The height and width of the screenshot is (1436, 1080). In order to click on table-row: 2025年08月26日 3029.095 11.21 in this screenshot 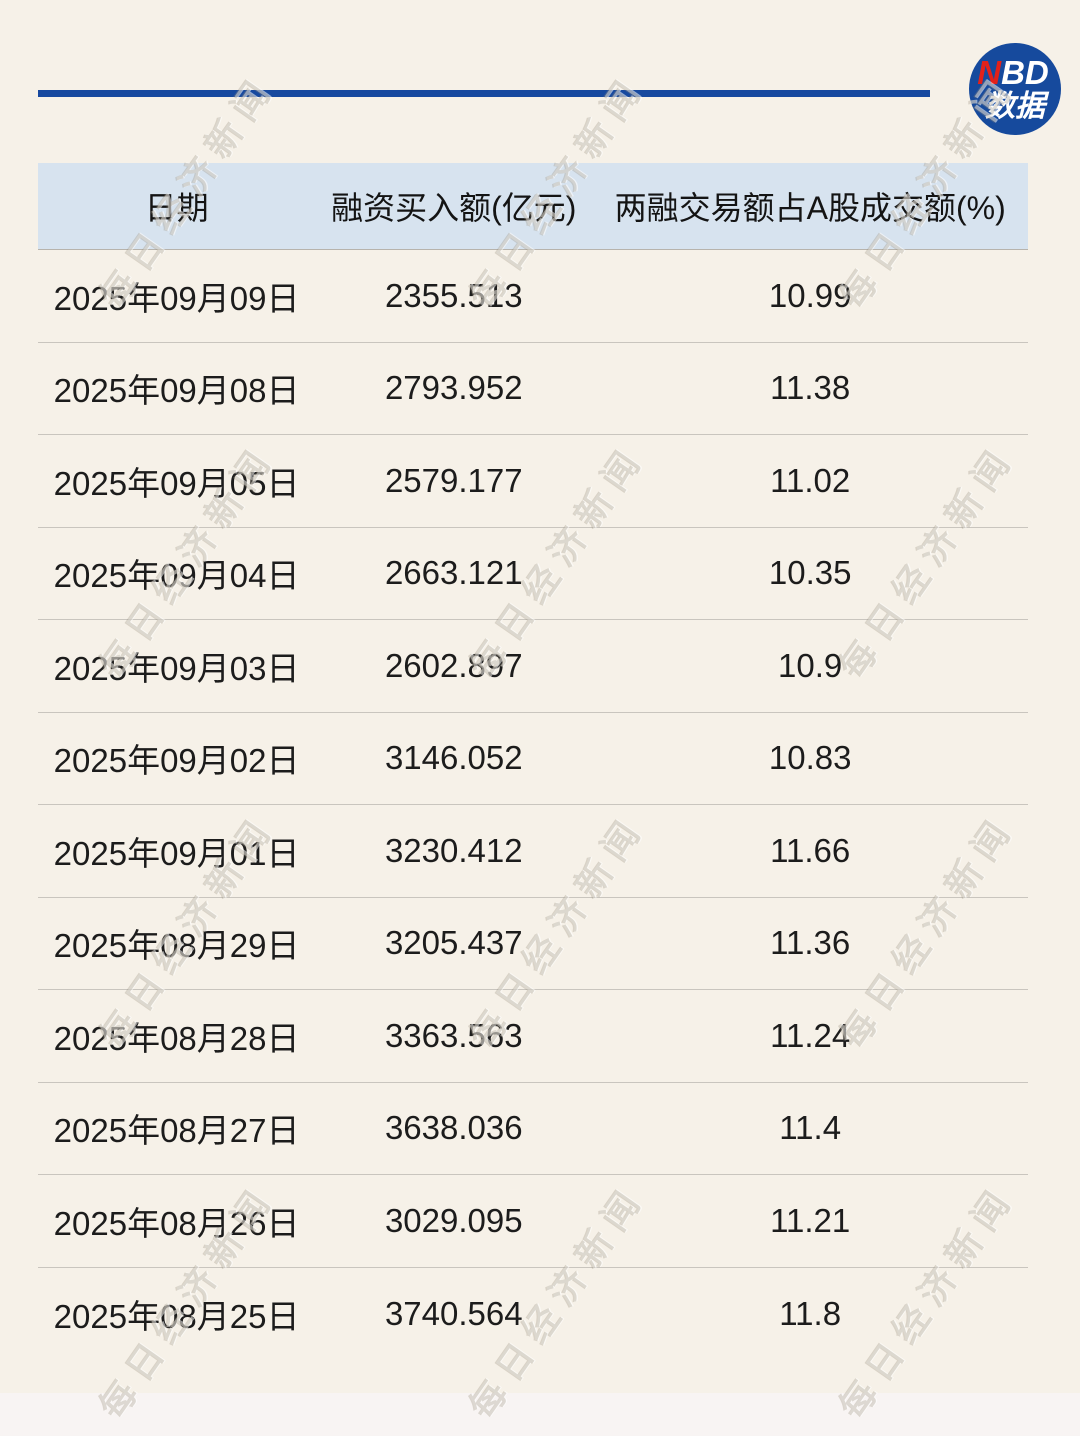, I will do `click(533, 1221)`.